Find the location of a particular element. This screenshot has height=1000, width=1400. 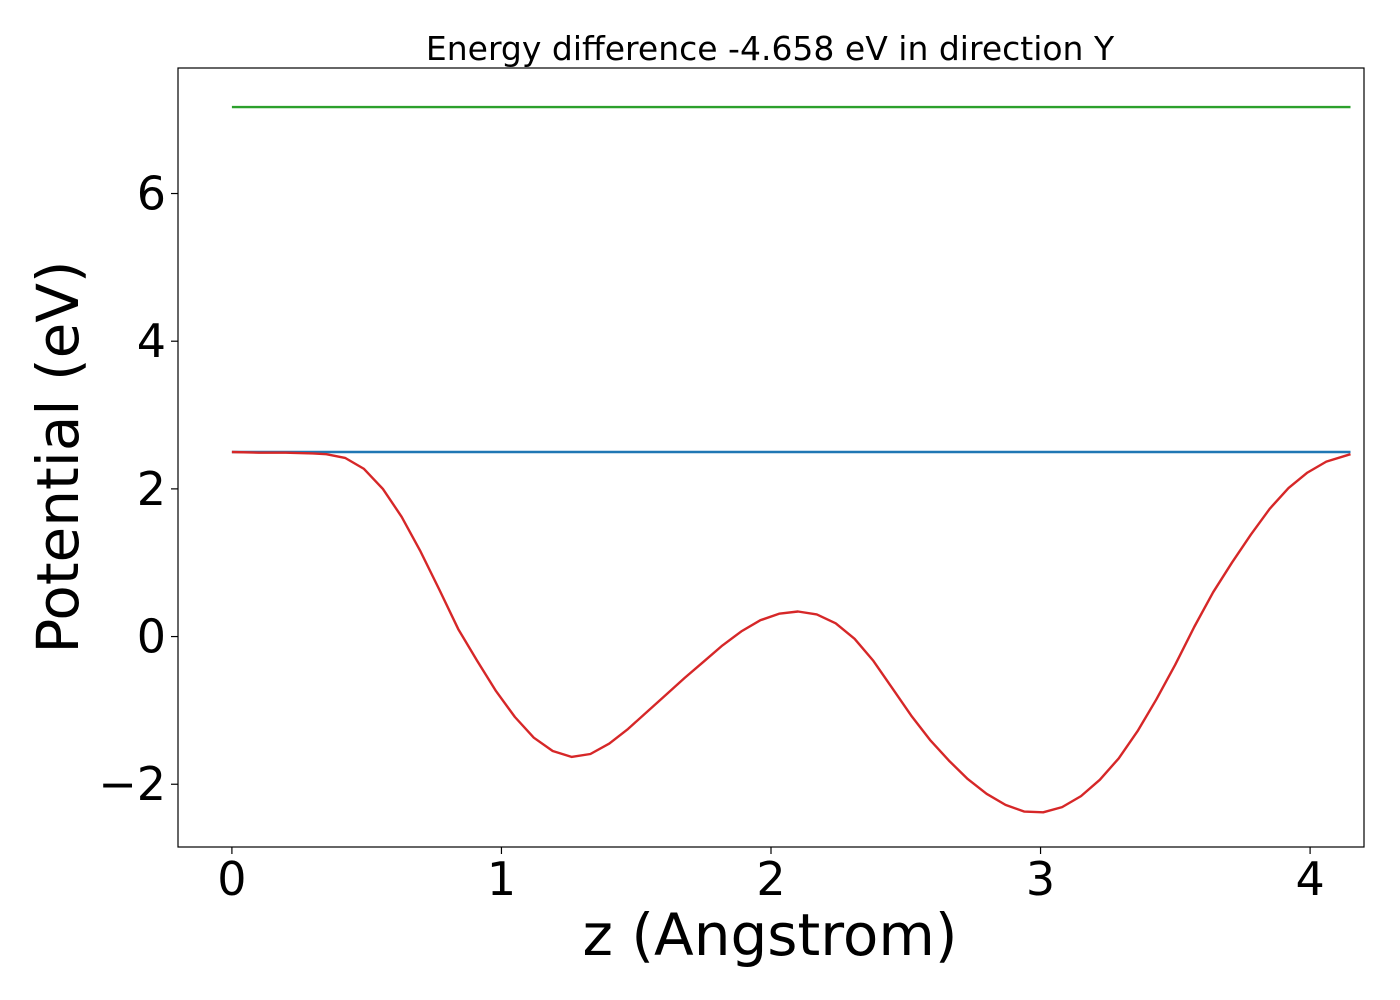

y-tick-label: 2 is located at coordinates (151, 489).